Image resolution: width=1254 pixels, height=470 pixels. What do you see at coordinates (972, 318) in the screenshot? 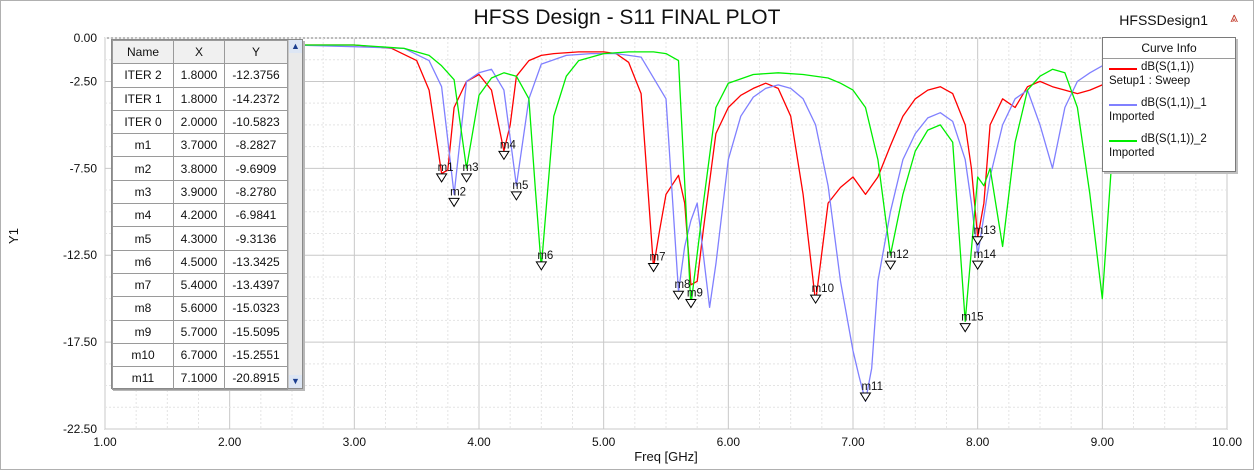
I see `marker-label: m15` at bounding box center [972, 318].